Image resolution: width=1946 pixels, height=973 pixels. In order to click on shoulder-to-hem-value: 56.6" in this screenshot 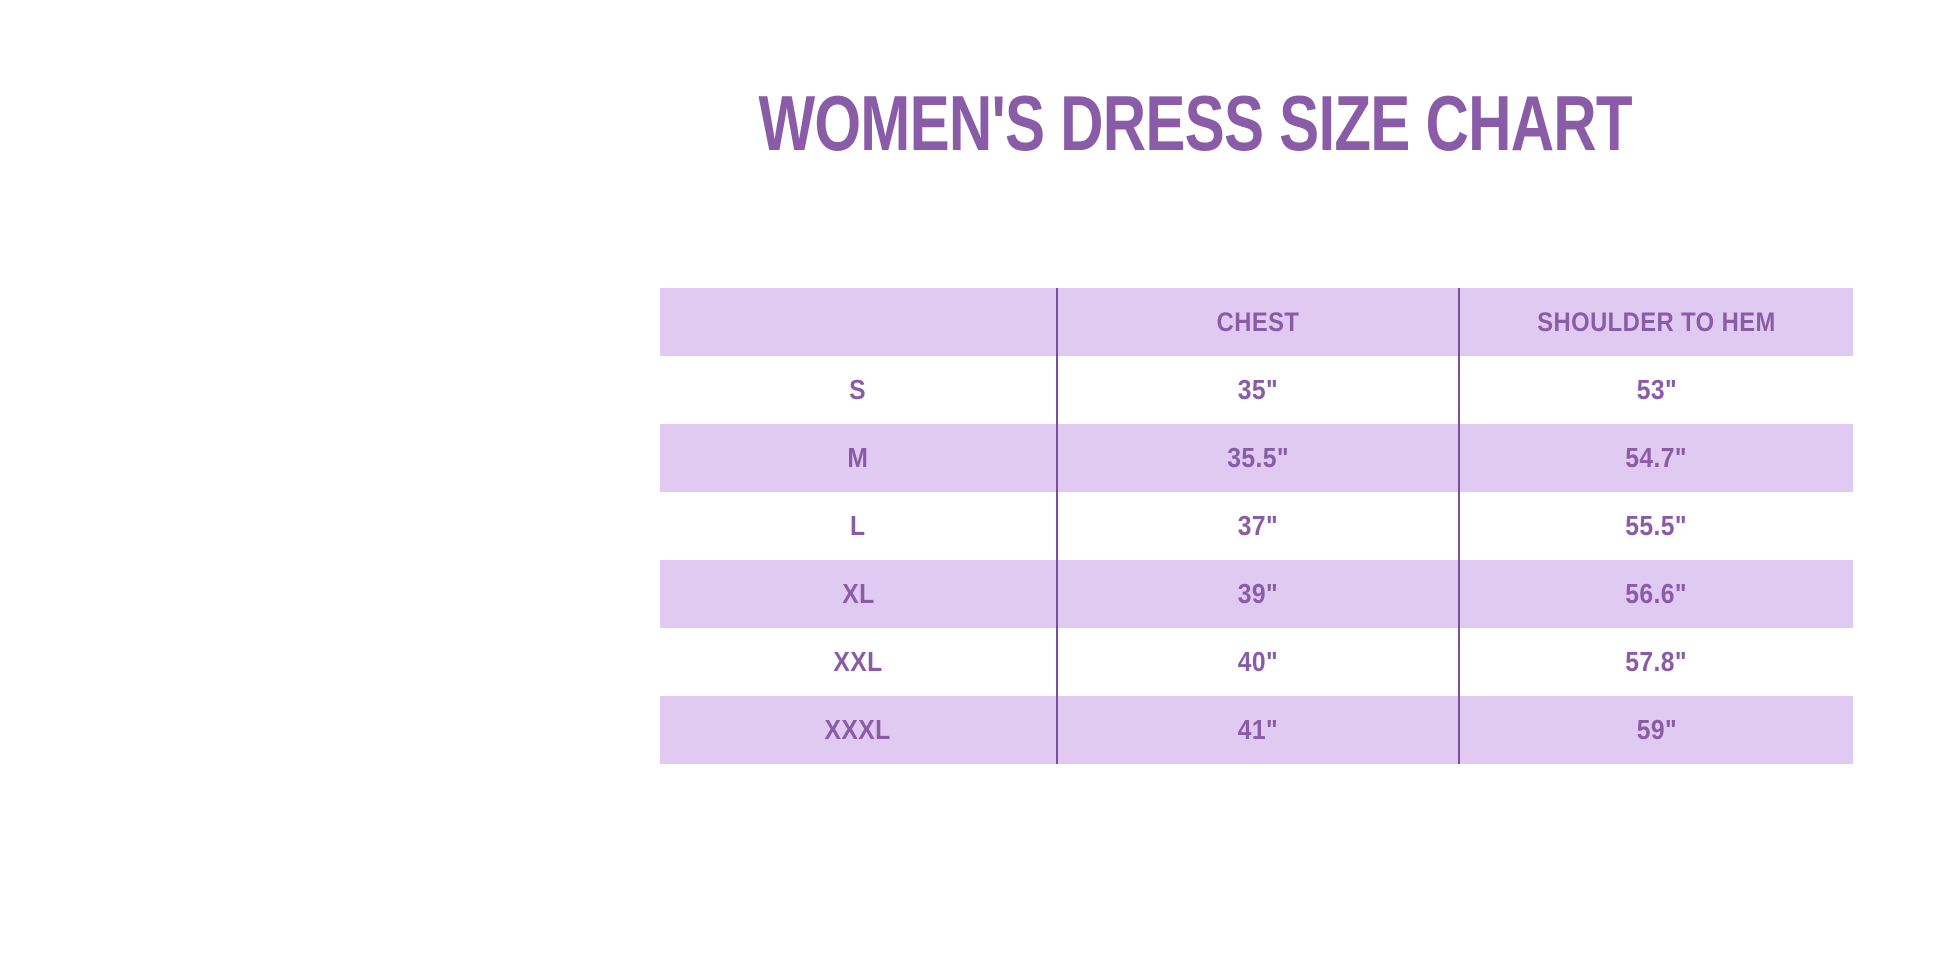, I will do `click(1656, 593)`.